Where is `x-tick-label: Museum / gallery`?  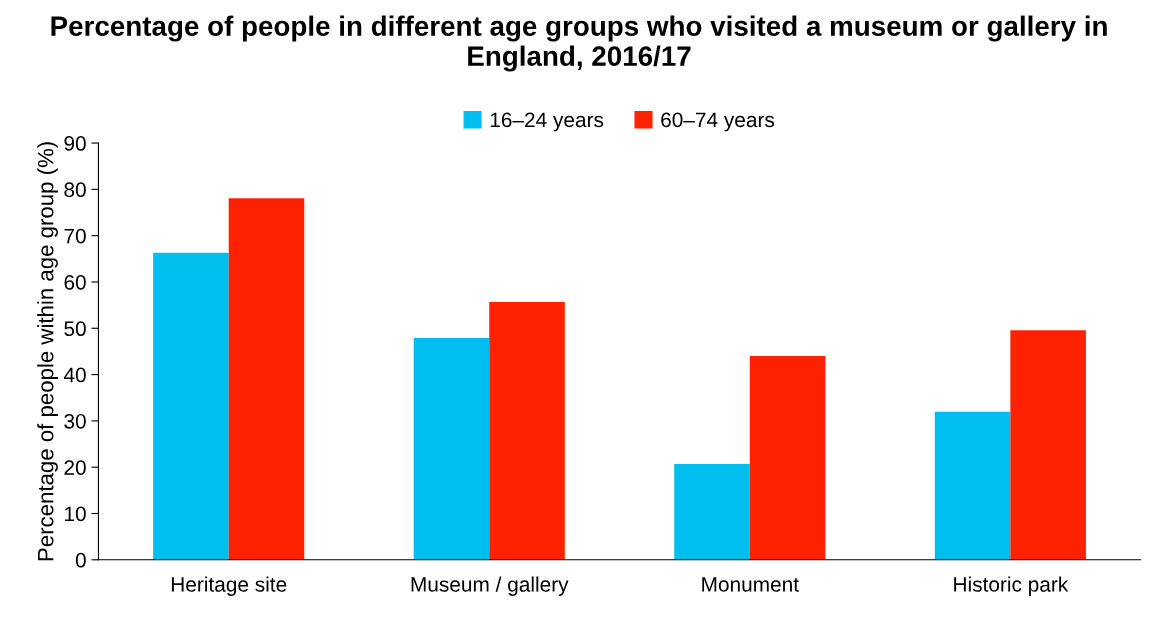 x-tick-label: Museum / gallery is located at coordinates (490, 586).